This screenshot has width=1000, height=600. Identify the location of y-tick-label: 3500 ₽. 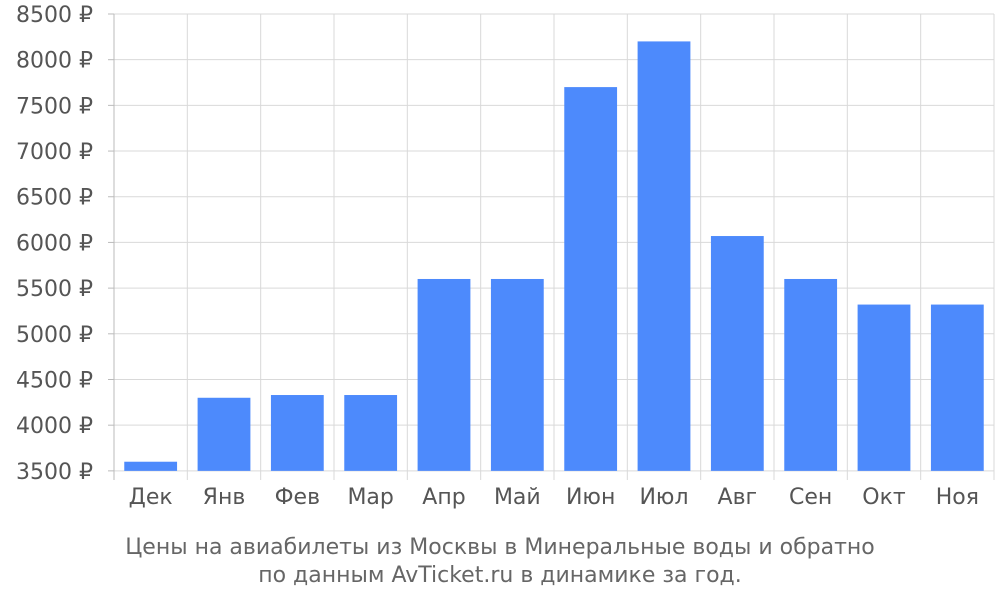
(54, 472).